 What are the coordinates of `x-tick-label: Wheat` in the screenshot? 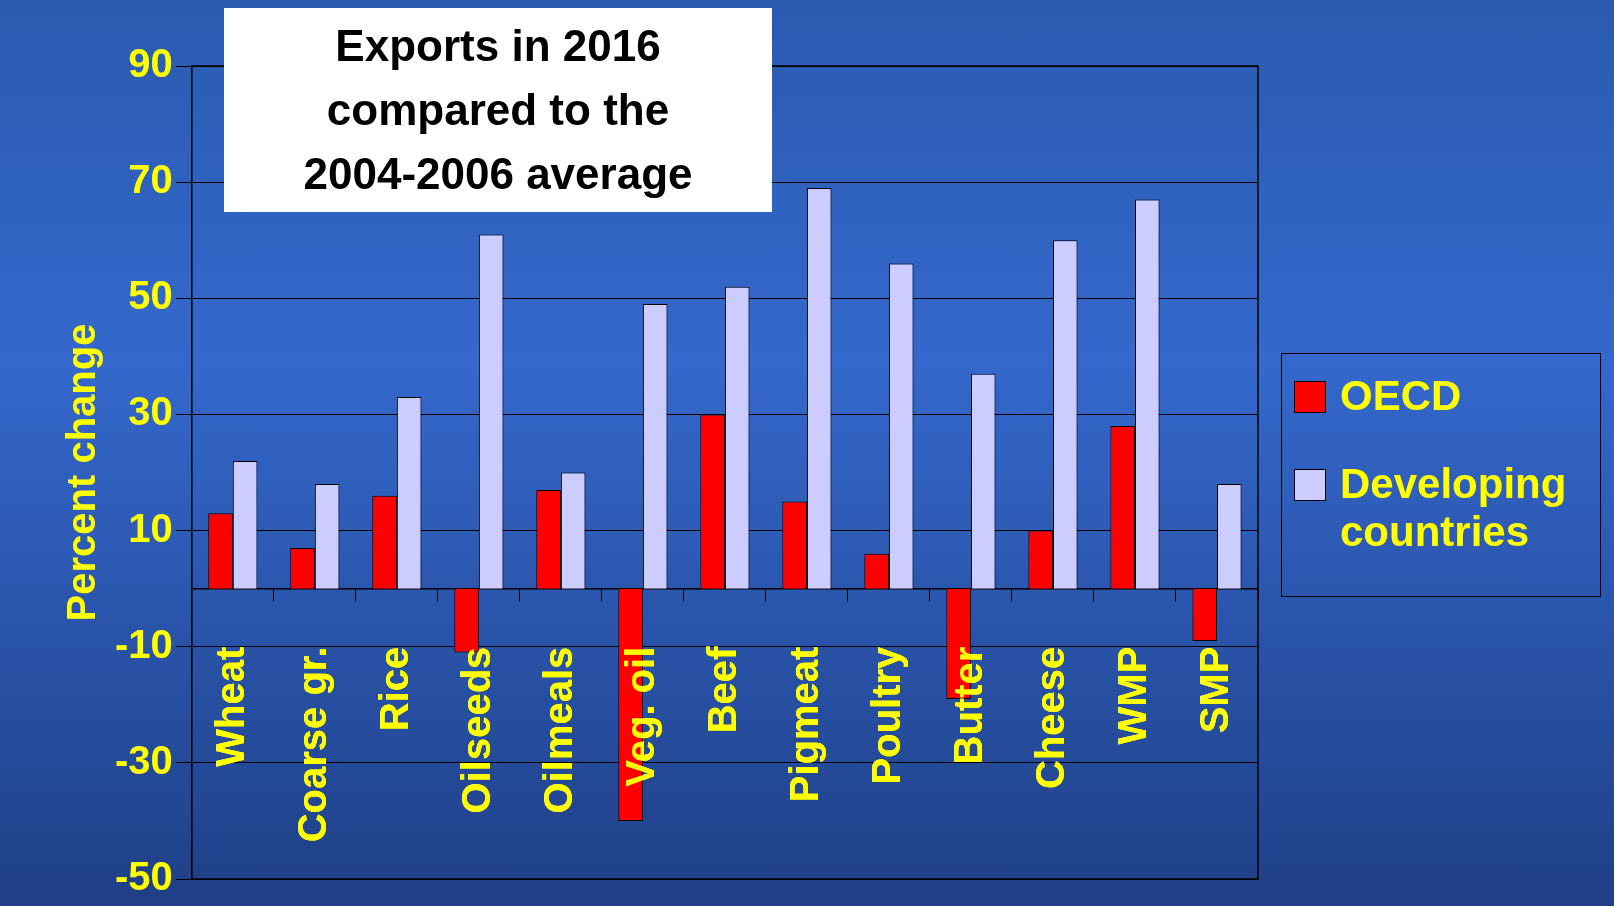 It's located at (229, 706).